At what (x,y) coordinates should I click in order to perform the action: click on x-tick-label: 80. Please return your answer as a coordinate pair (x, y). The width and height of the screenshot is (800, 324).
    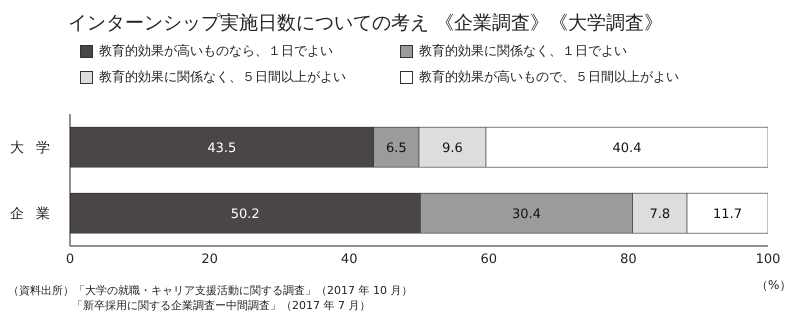
    Looking at the image, I should click on (628, 260).